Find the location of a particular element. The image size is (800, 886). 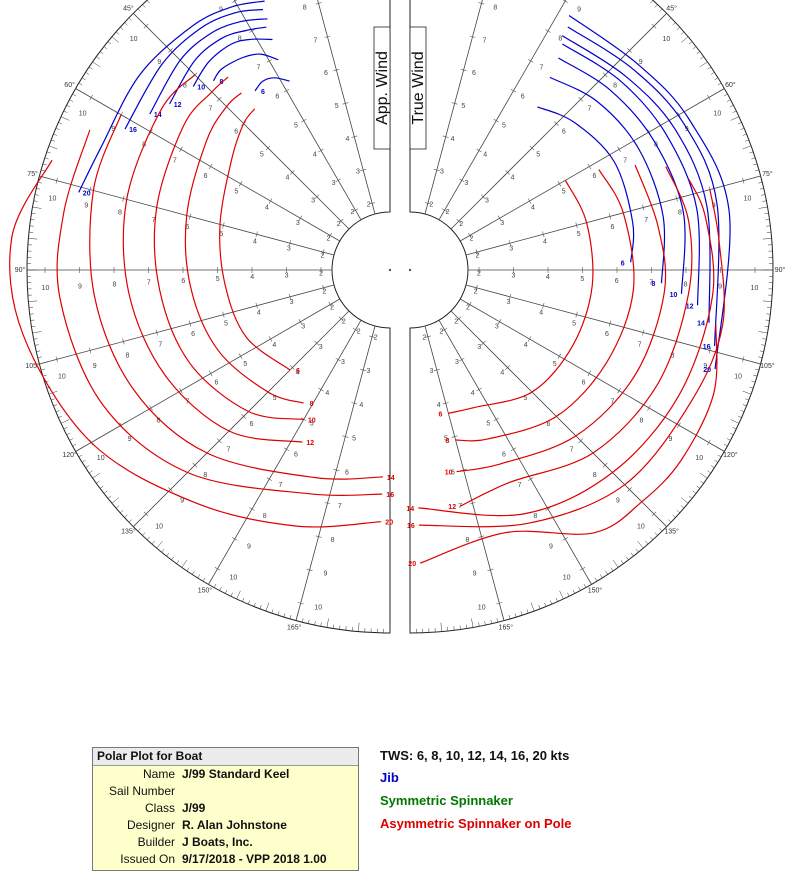

info-key: Builder is located at coordinates (156, 842).